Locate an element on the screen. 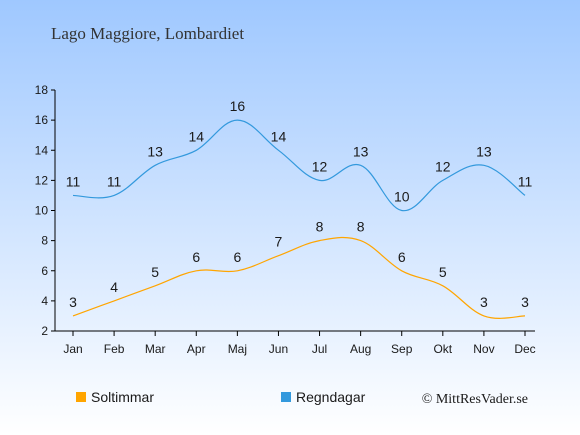 This screenshot has width=580, height=435. x-tick-label: Maj is located at coordinates (237, 349).